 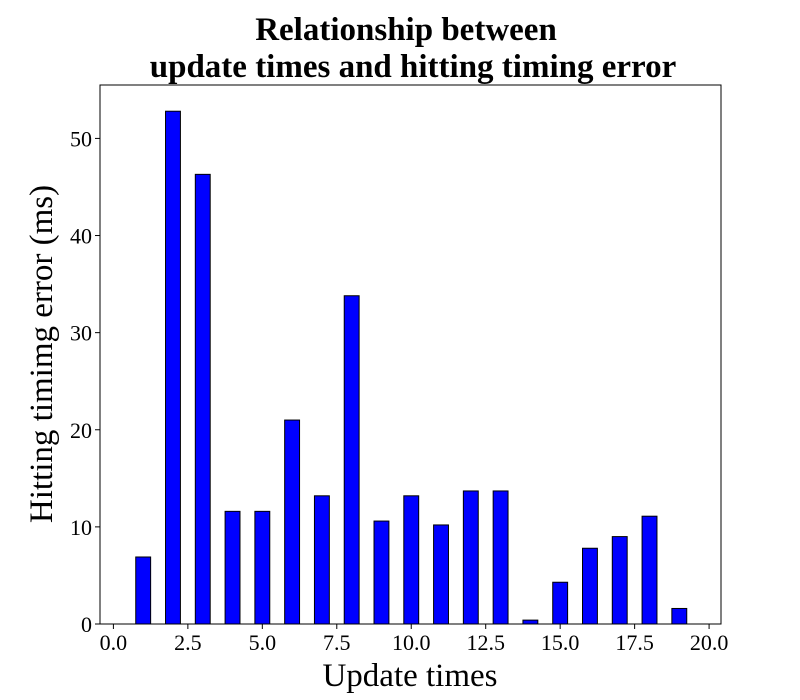 I want to click on y-tick-label: 10, so click(x=81, y=527).